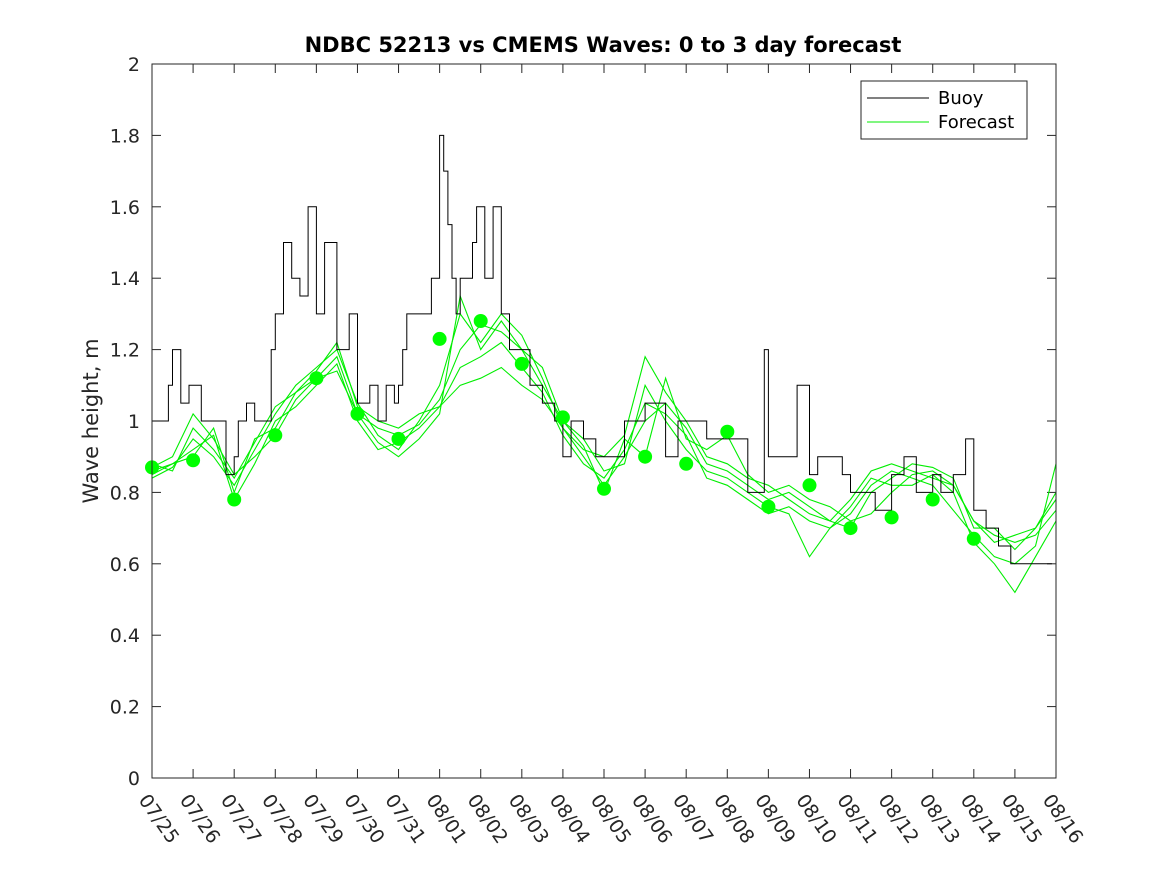 This screenshot has width=1167, height=875. Describe the element at coordinates (134, 65) in the screenshot. I see `y-tick-label: 2` at that location.